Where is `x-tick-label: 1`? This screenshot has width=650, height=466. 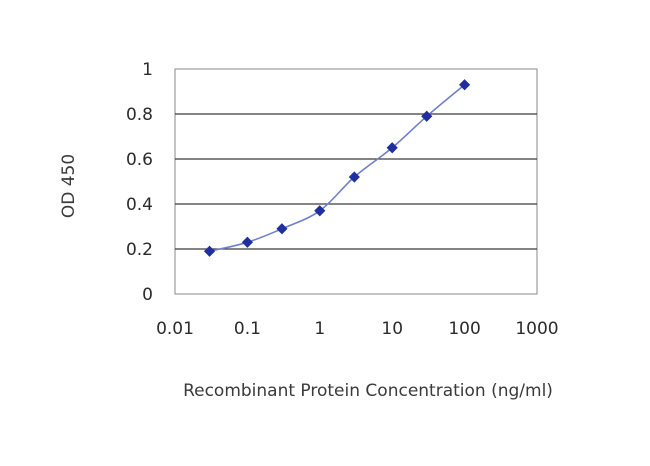
x-tick-label: 1 is located at coordinates (319, 329).